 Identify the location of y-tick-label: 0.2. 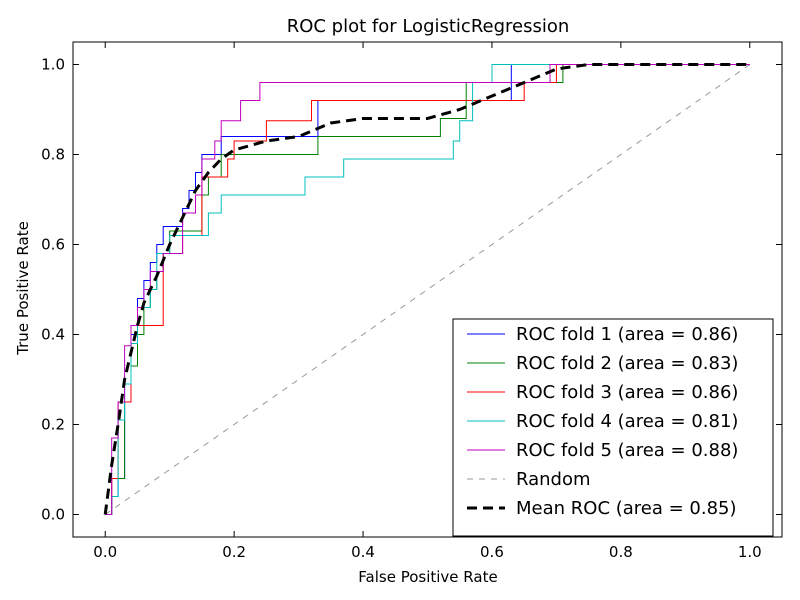
(53, 425).